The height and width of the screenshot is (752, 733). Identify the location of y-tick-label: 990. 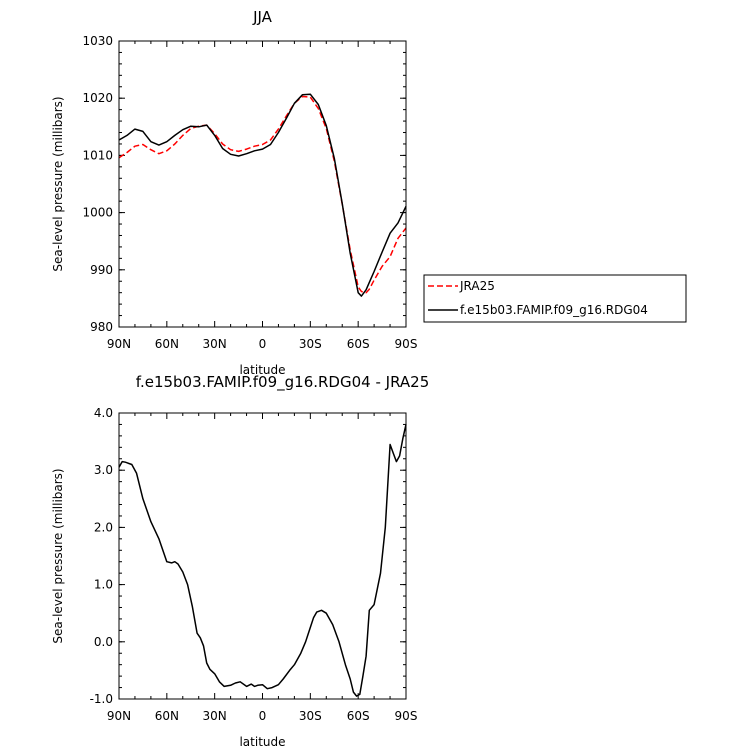
(101, 270).